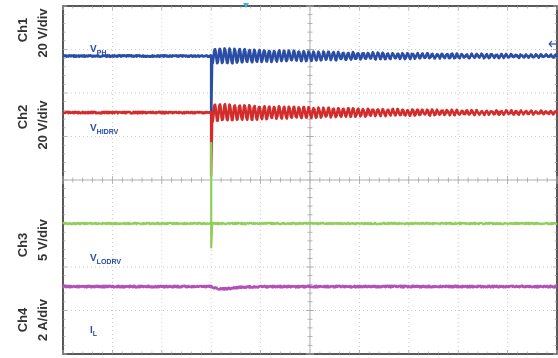  Describe the element at coordinates (42, 33) in the screenshot. I see `axis-label-ch1-scale: 20 V/div` at that location.